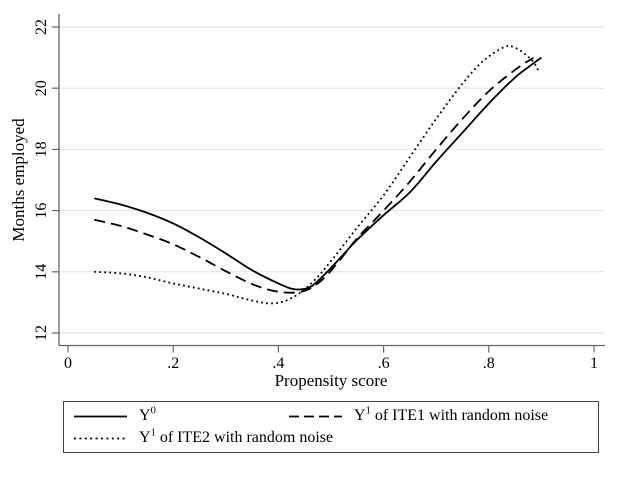  What do you see at coordinates (41, 333) in the screenshot?
I see `y-tick-label: 12` at bounding box center [41, 333].